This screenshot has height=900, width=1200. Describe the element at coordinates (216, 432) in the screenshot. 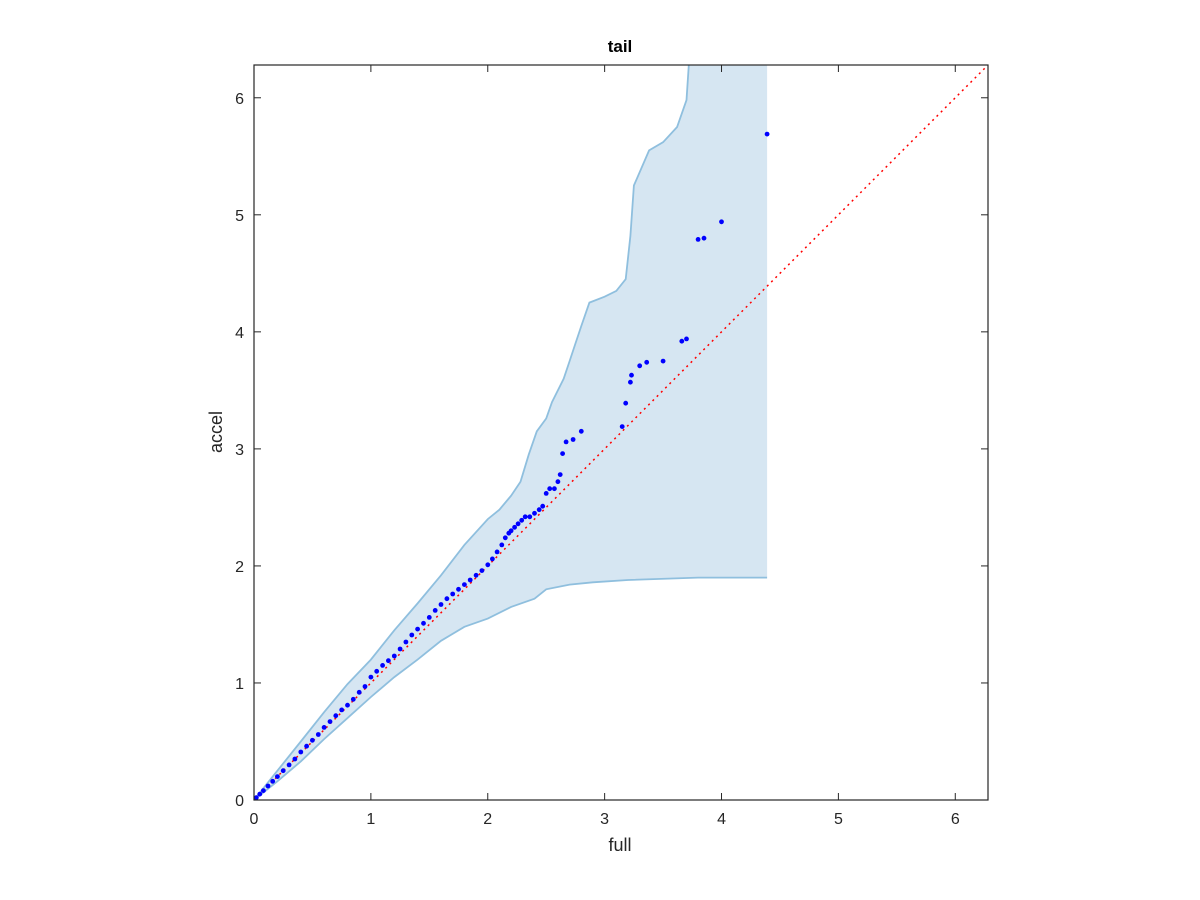

I see `y-axis-label: accel` at that location.